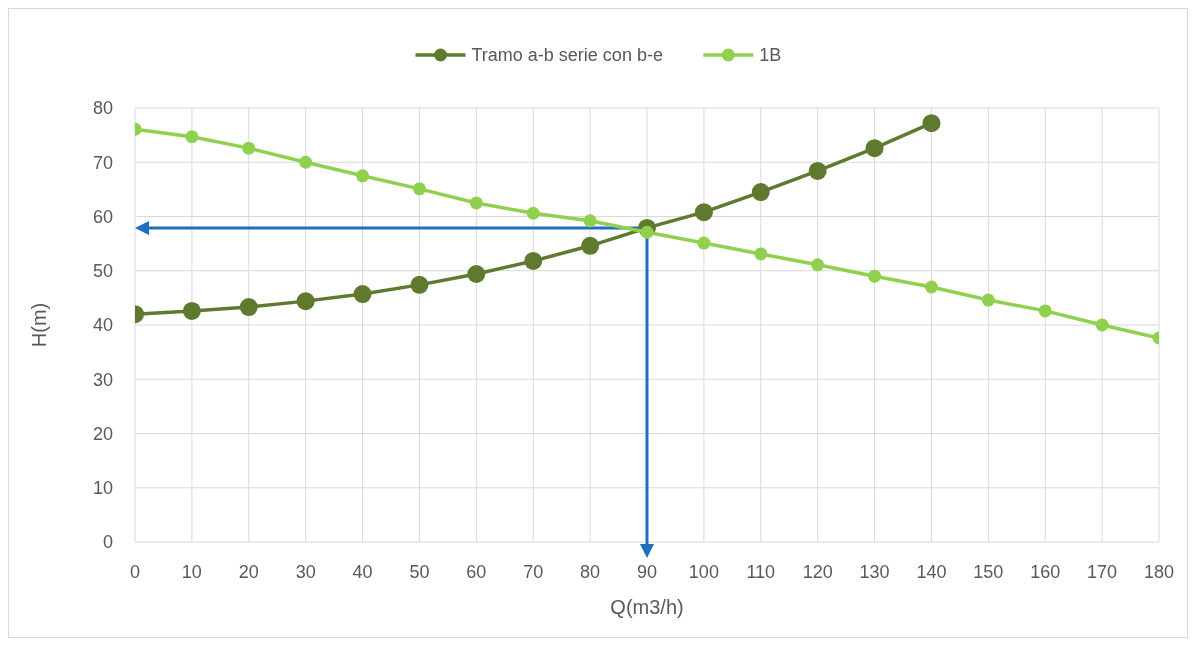 The width and height of the screenshot is (1197, 646). Describe the element at coordinates (102, 108) in the screenshot. I see `y-tick-label: 80` at that location.